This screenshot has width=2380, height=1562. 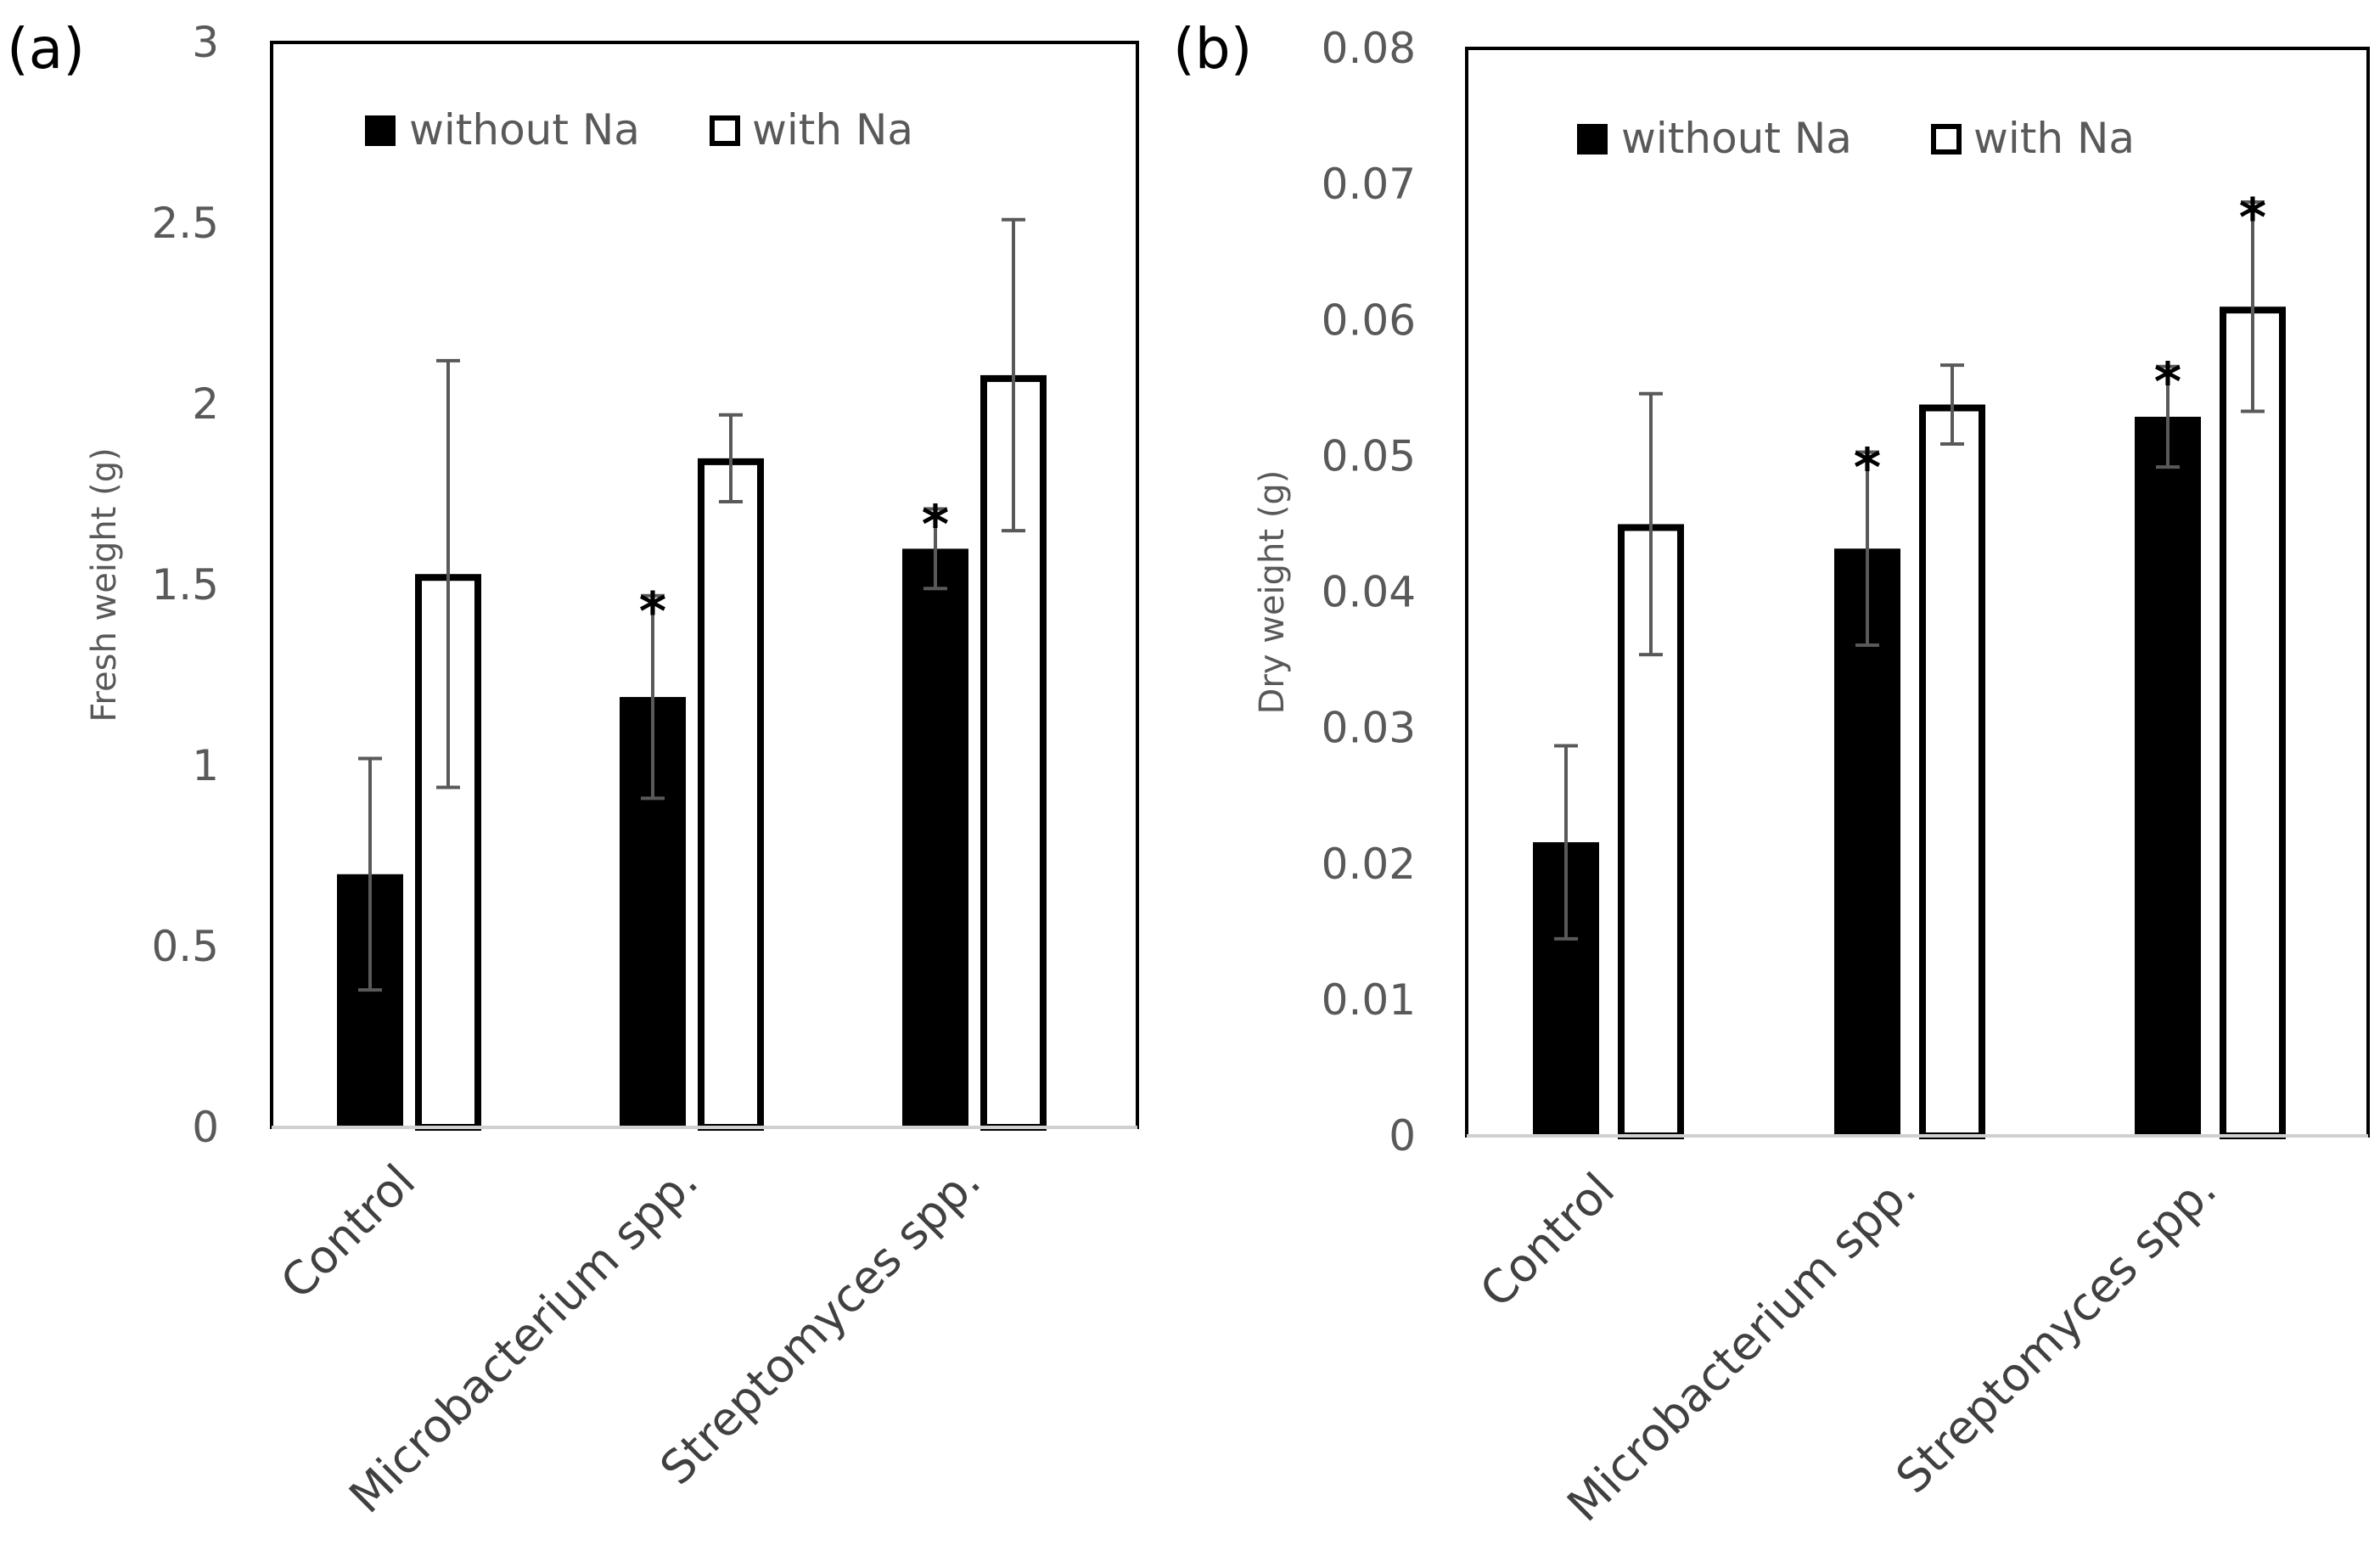 I want to click on legend-label-a-without-na: without Na, so click(x=524, y=130).